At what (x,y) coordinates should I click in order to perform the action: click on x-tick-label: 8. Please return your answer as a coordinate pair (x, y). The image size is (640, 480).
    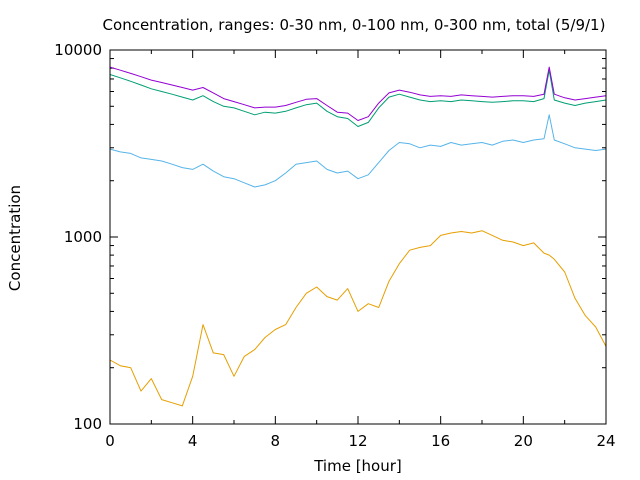
    Looking at the image, I should click on (276, 441).